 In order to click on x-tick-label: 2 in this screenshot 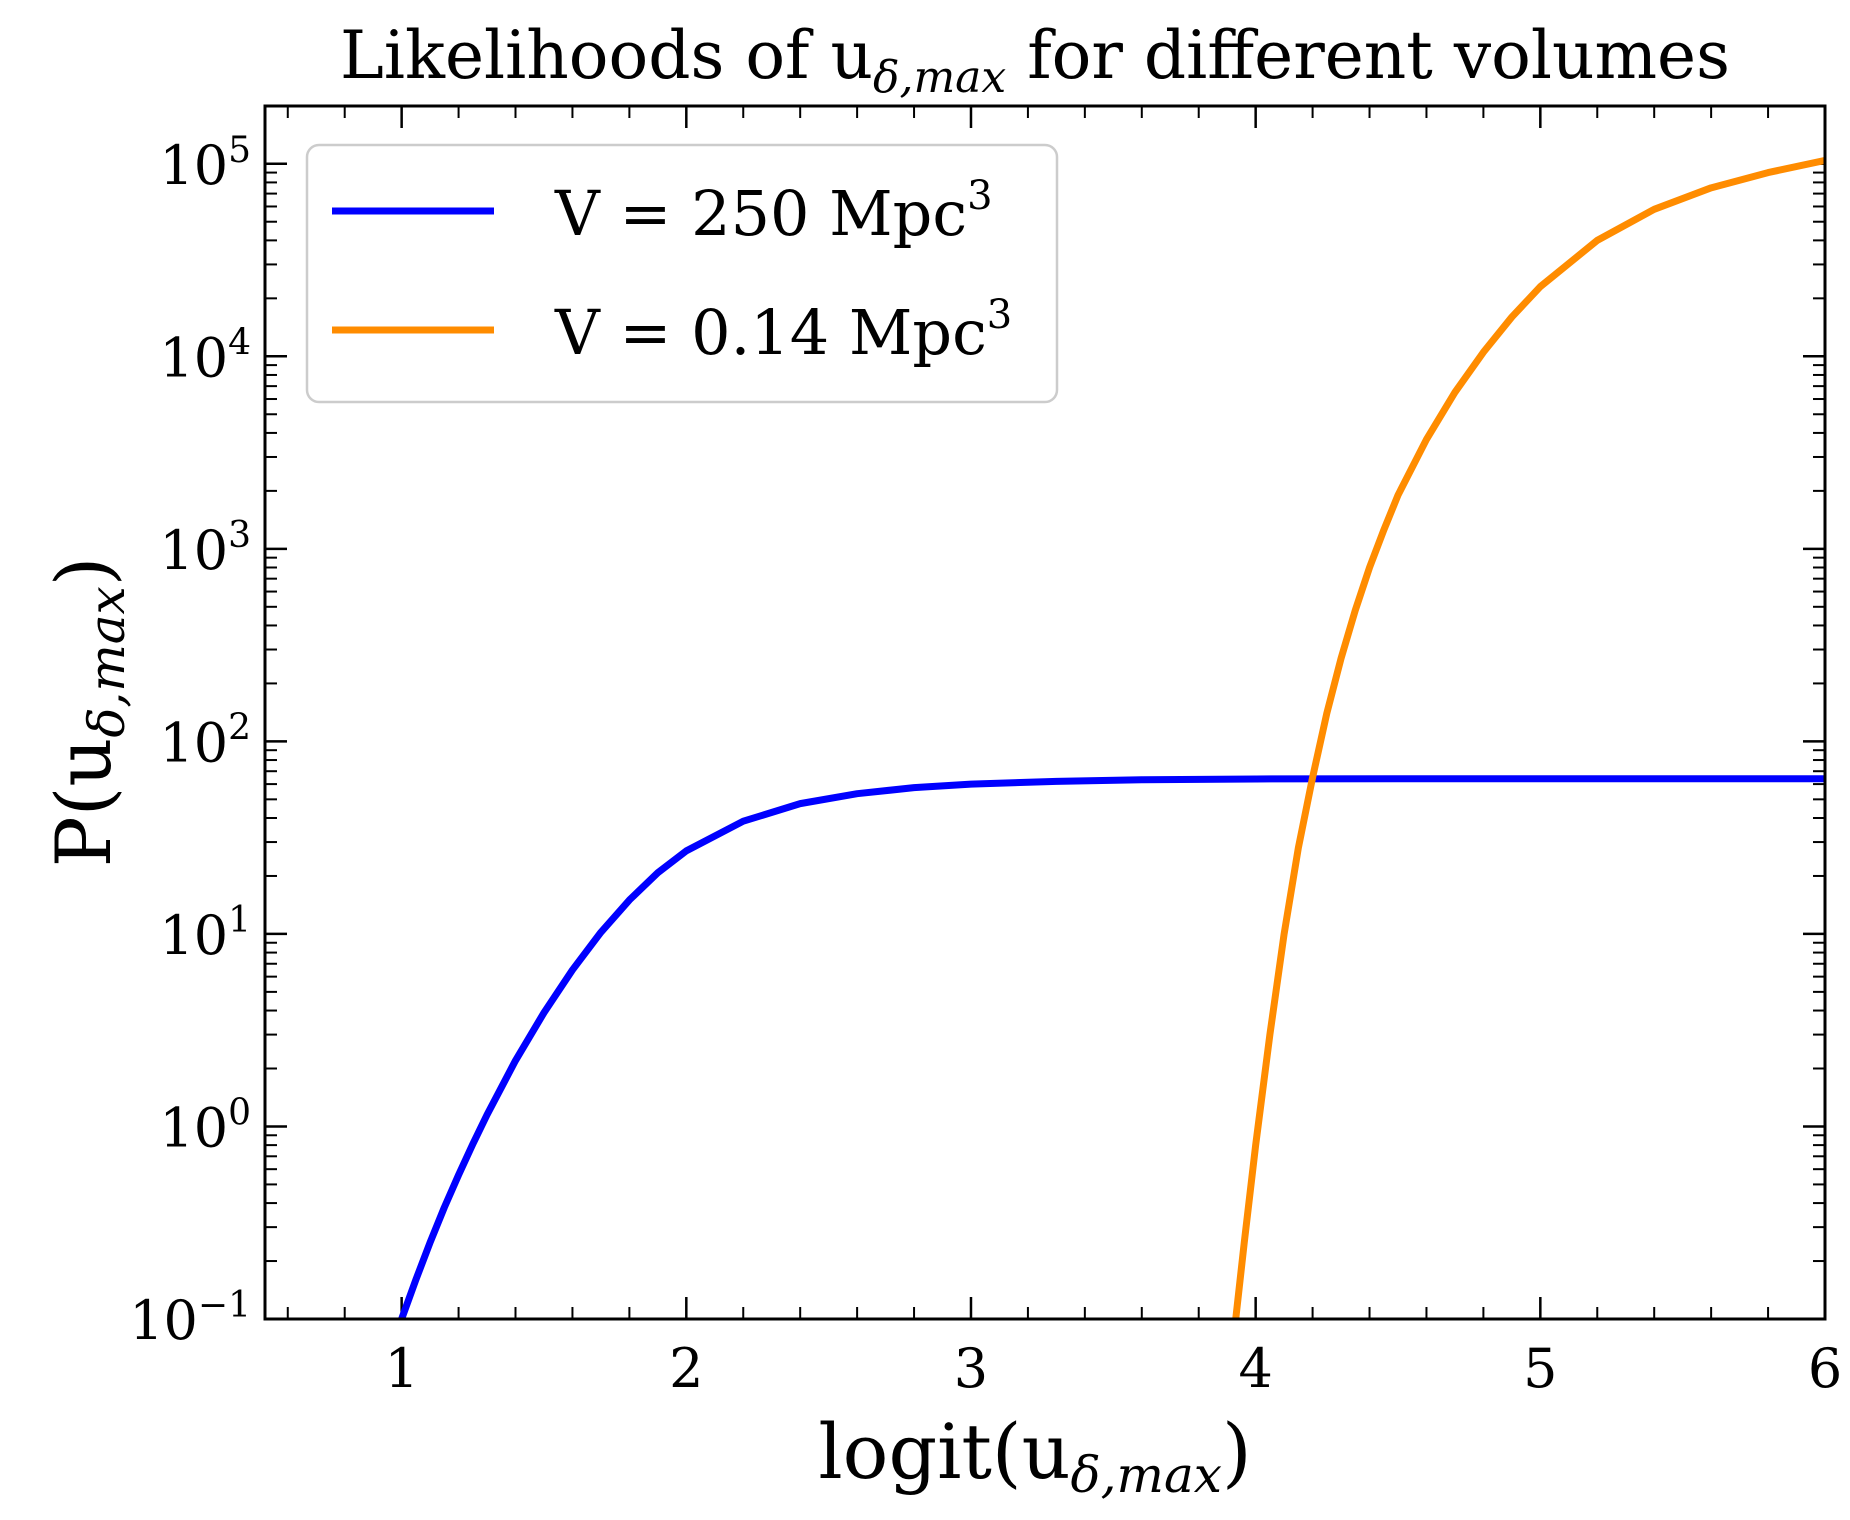, I will do `click(686, 1368)`.